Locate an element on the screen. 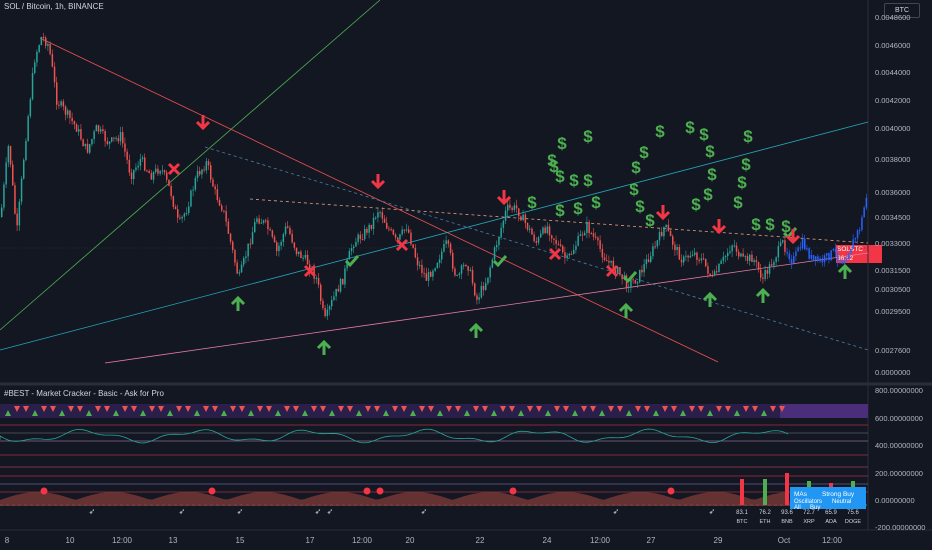 The width and height of the screenshot is (932, 550). unit-label: BTC is located at coordinates (902, 10).